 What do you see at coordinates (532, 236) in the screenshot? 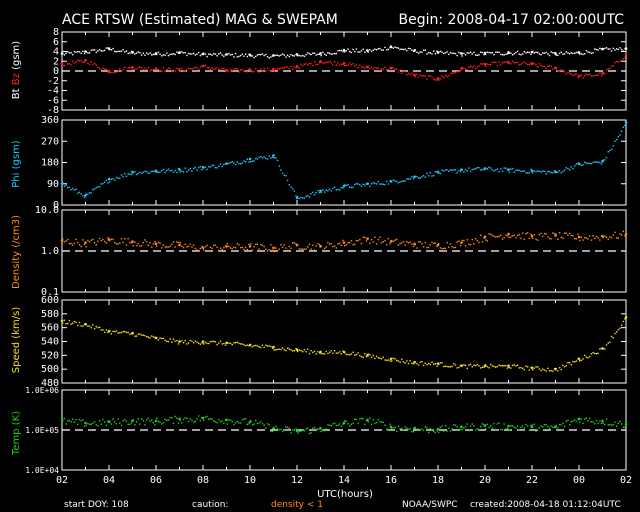
I see `data-point-density` at bounding box center [532, 236].